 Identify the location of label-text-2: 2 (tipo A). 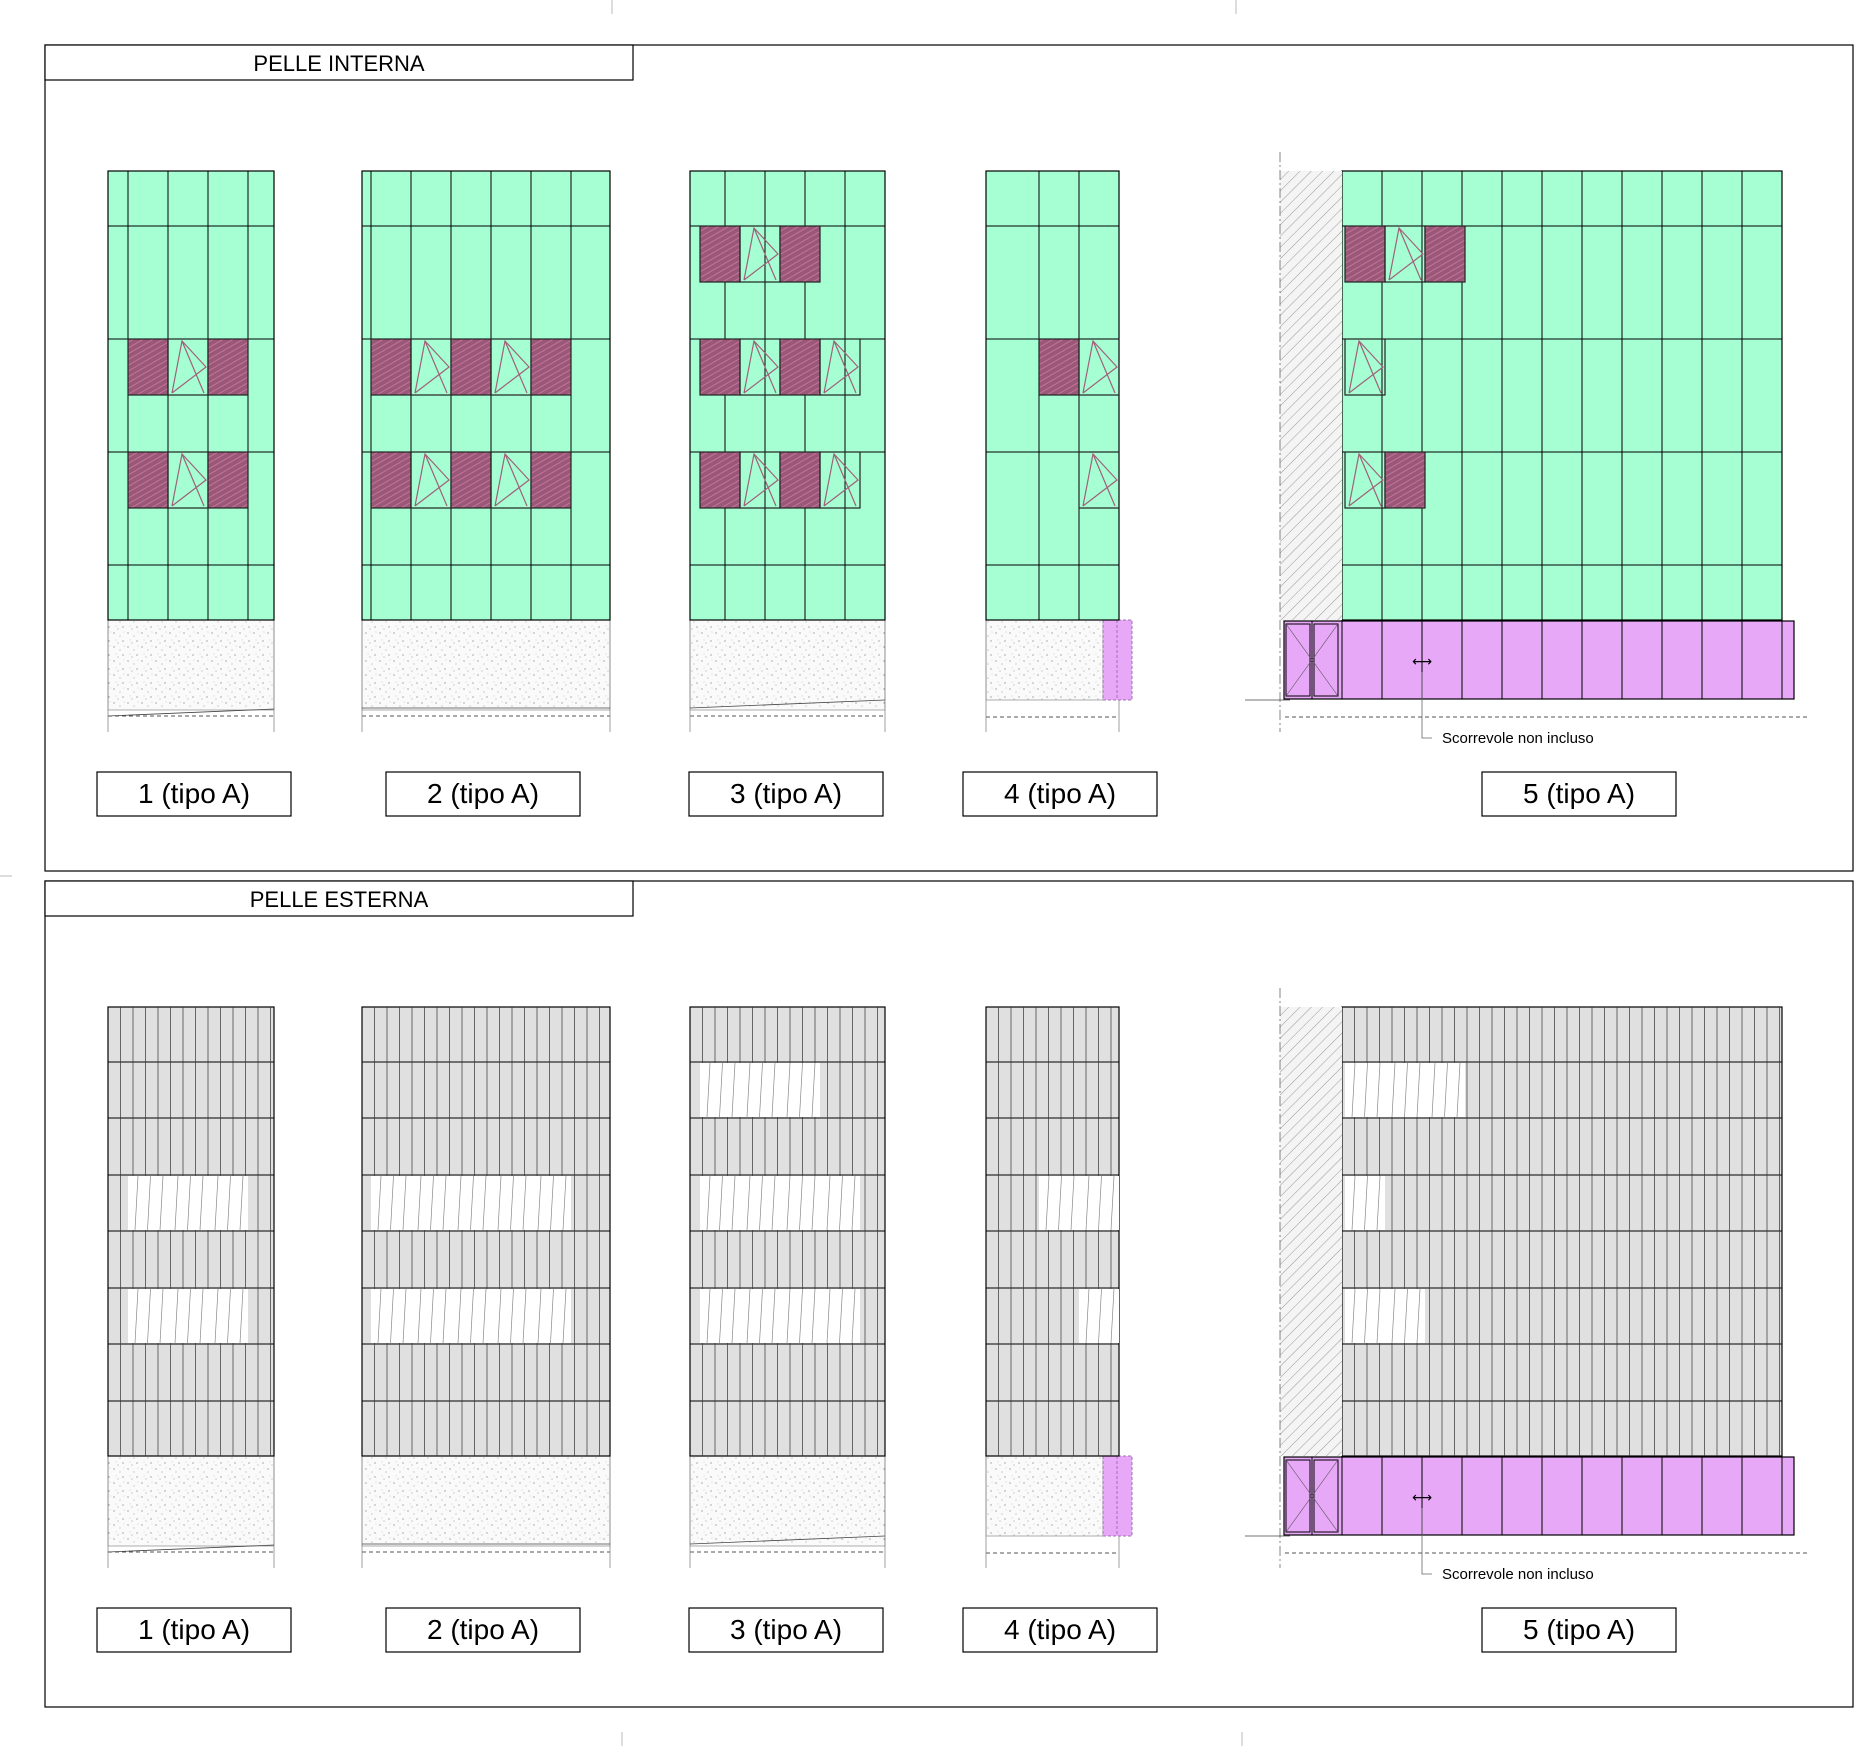
(483, 1629).